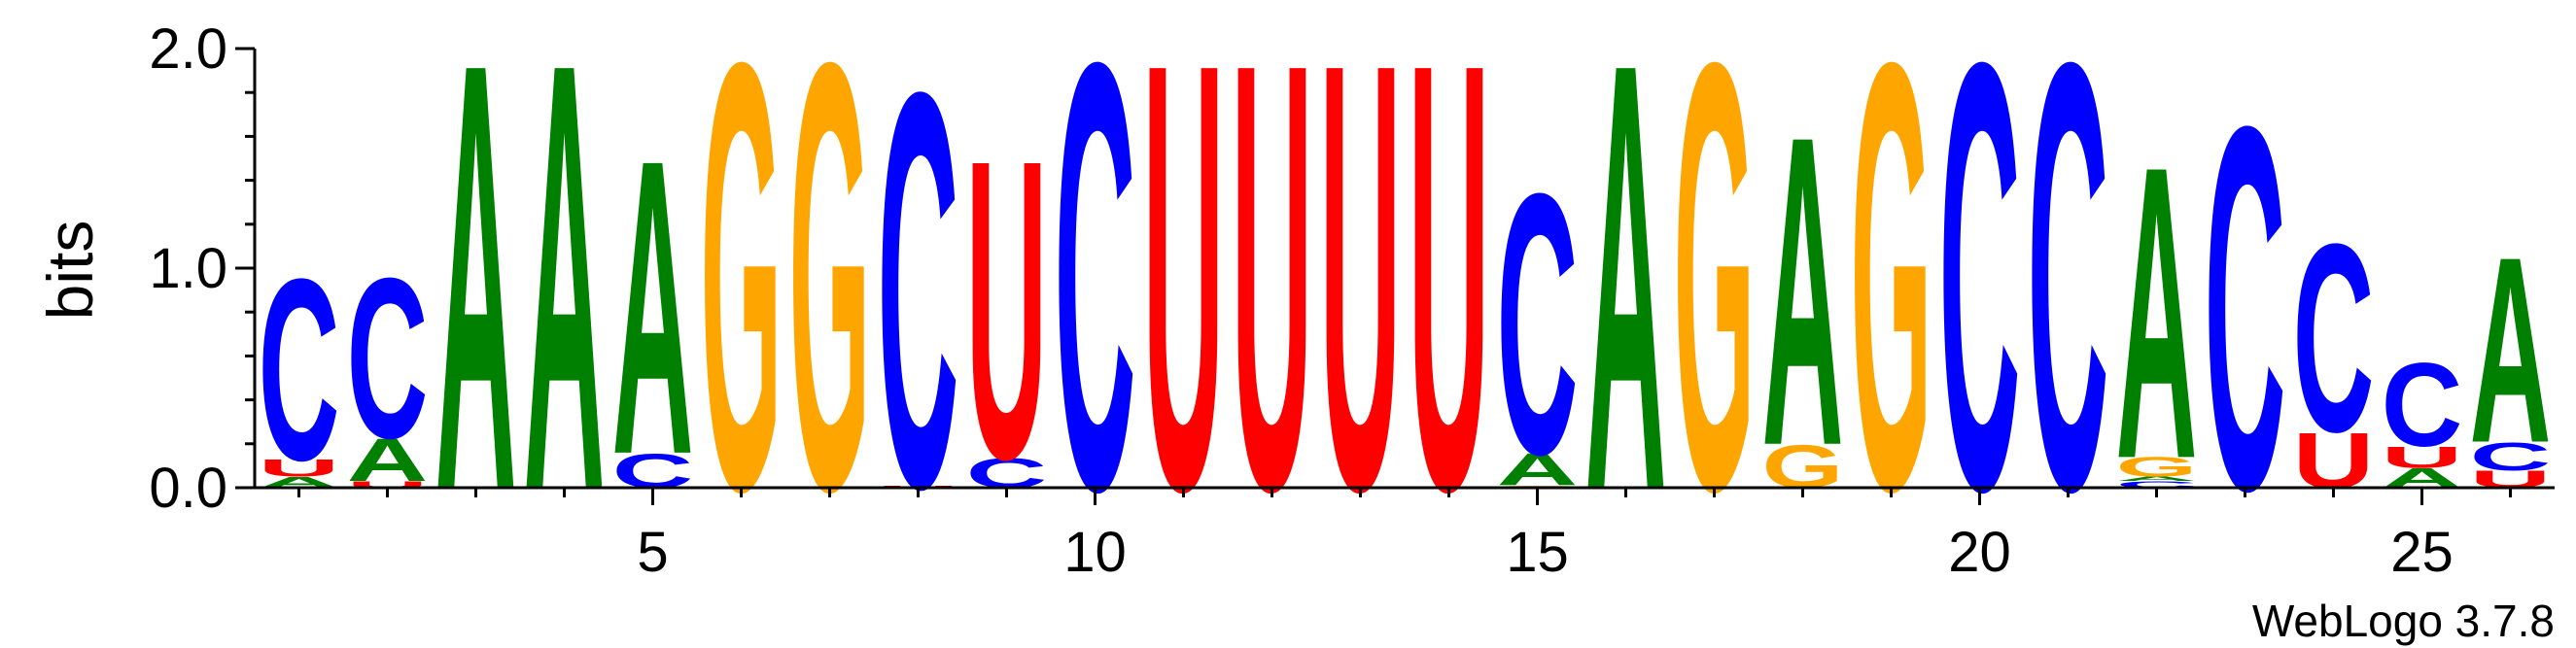 The image size is (2576, 648). I want to click on x-tick-label: 10, so click(1095, 552).